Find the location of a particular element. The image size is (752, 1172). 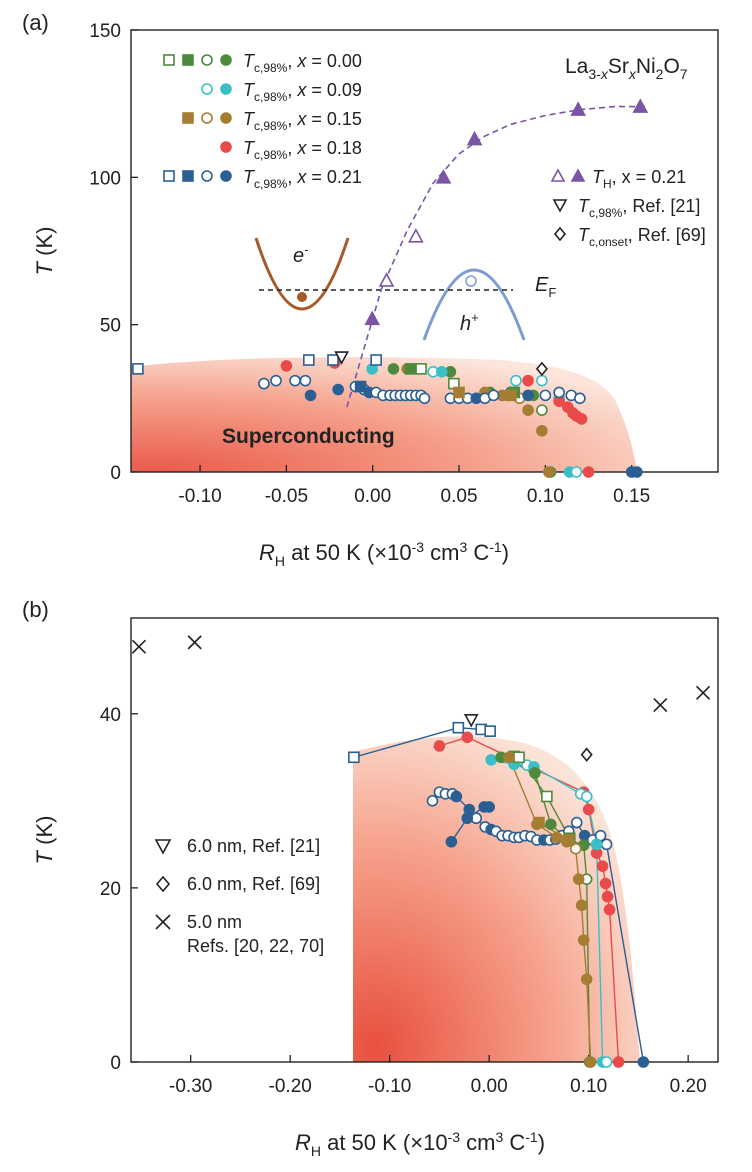

hole-dot is located at coordinates (471, 281).